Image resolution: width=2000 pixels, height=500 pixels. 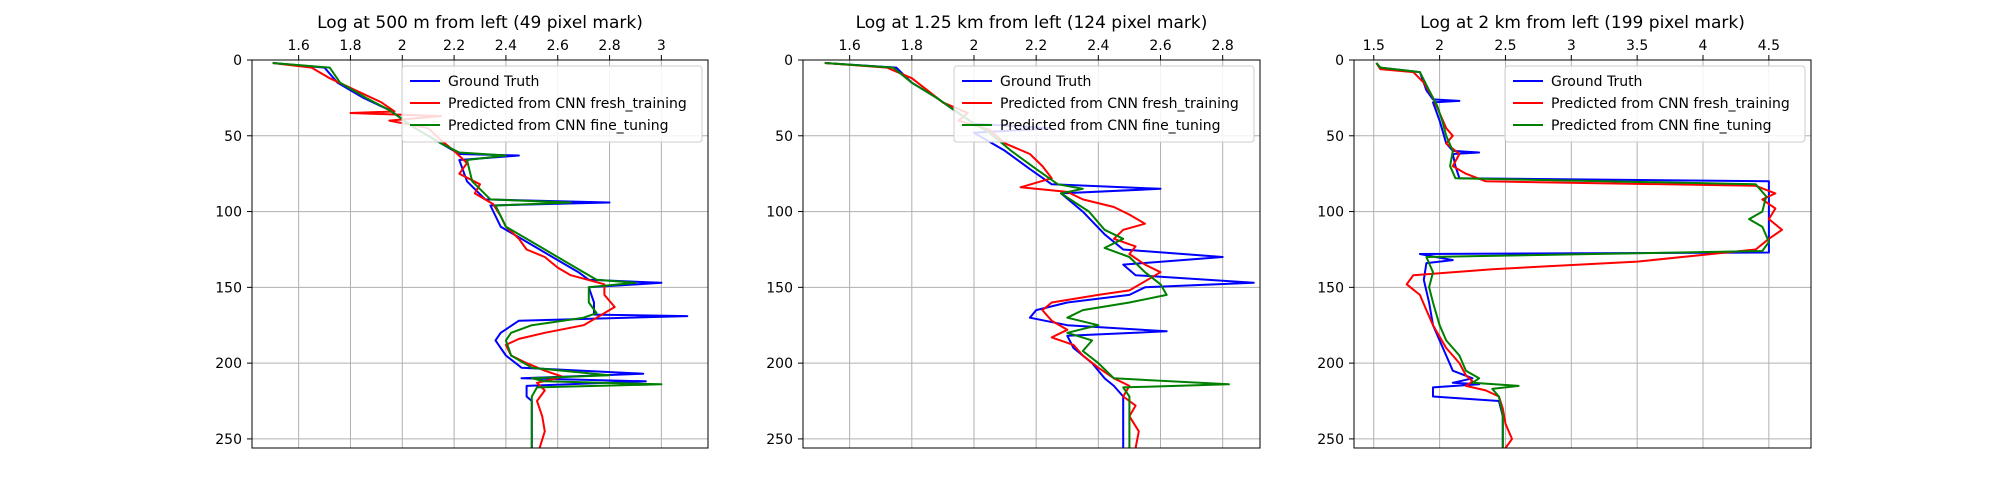 I want to click on x-tick-label: 1.5, so click(x=1374, y=46).